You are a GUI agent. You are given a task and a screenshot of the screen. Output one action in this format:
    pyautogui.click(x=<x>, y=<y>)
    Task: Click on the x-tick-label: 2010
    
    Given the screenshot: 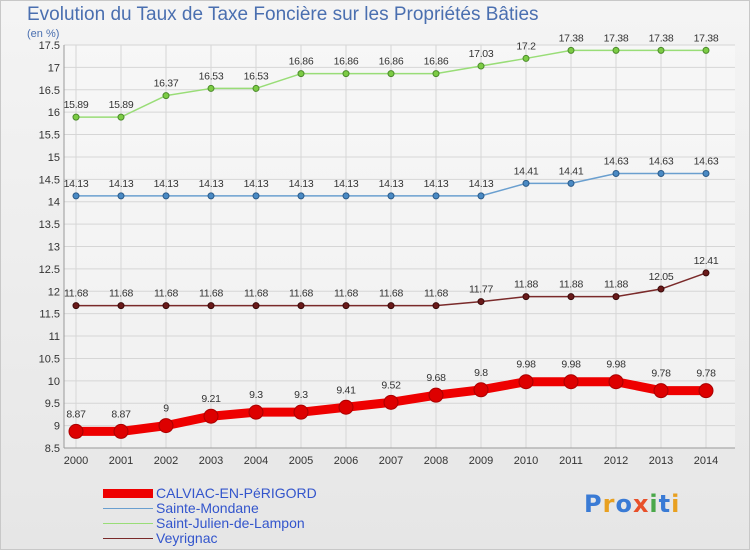 What is the action you would take?
    pyautogui.click(x=526, y=461)
    